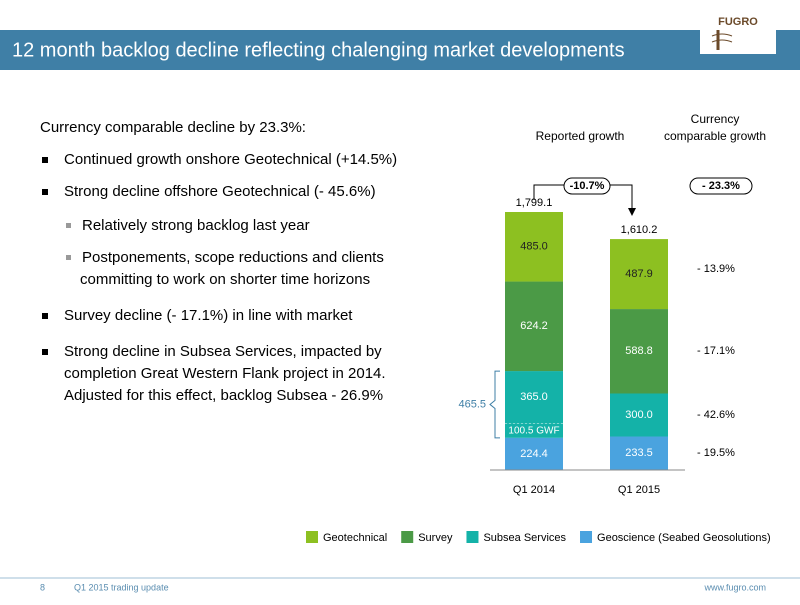  Describe the element at coordinates (639, 230) in the screenshot. I see `total-label: 1,610.2` at that location.